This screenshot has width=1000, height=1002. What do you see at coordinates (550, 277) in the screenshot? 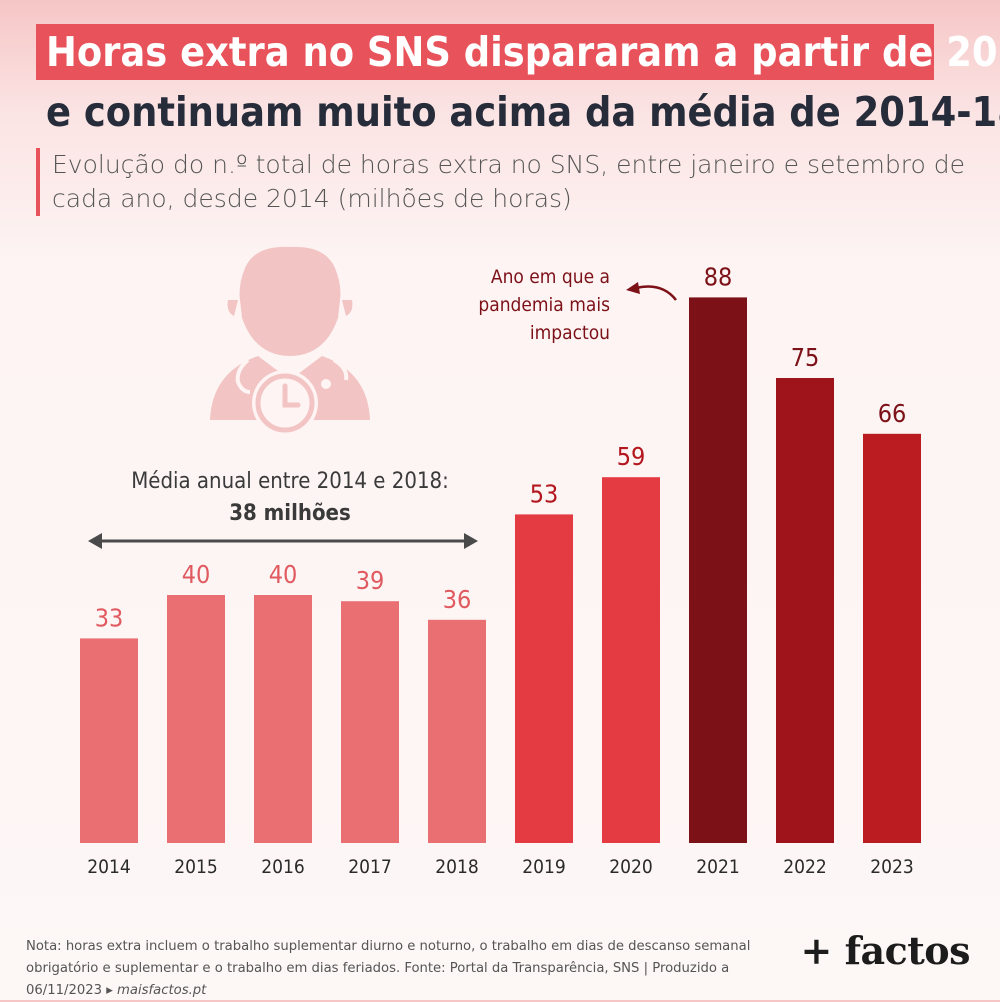
I see `pandemic-note-line-1: Ano em que a` at bounding box center [550, 277].